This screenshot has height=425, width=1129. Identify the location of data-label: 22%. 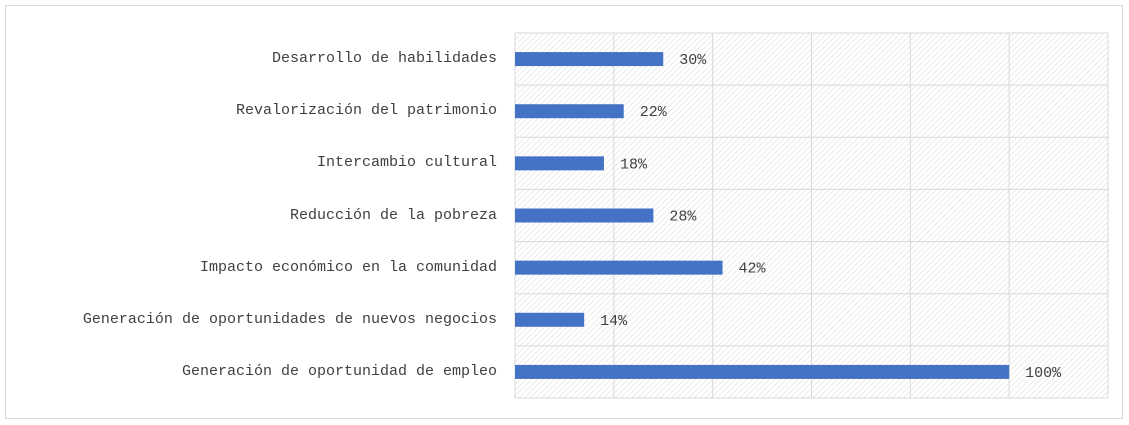
(654, 112).